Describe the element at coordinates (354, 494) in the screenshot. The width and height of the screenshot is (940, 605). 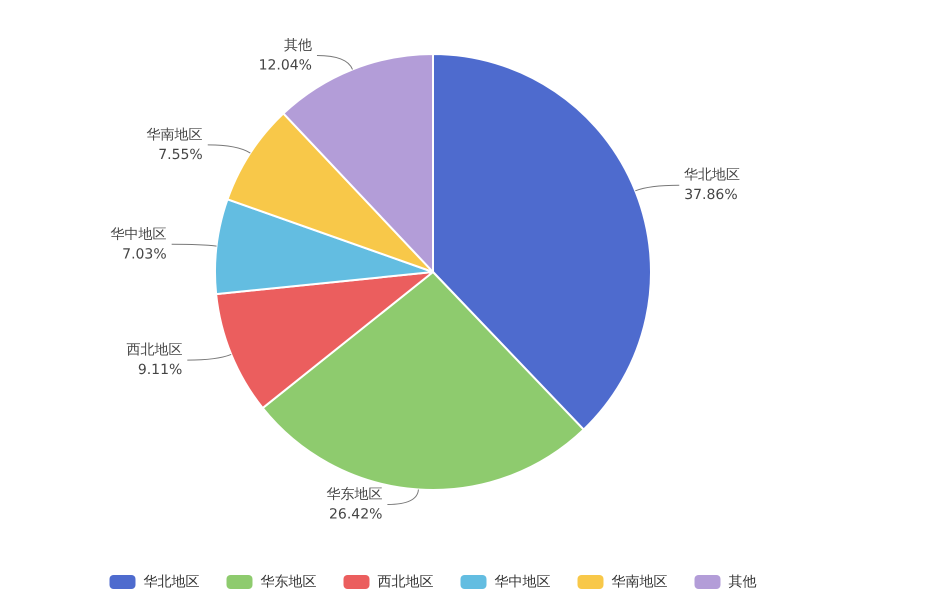
I see `slice-label: 华东地区` at that location.